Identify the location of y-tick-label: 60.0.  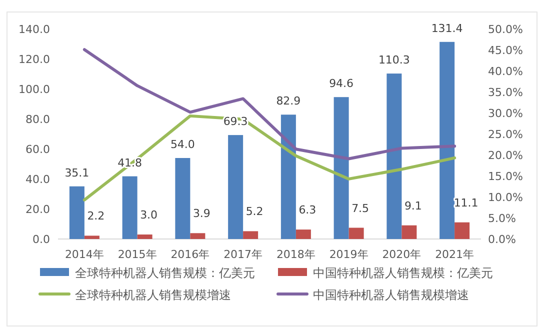
(38, 149).